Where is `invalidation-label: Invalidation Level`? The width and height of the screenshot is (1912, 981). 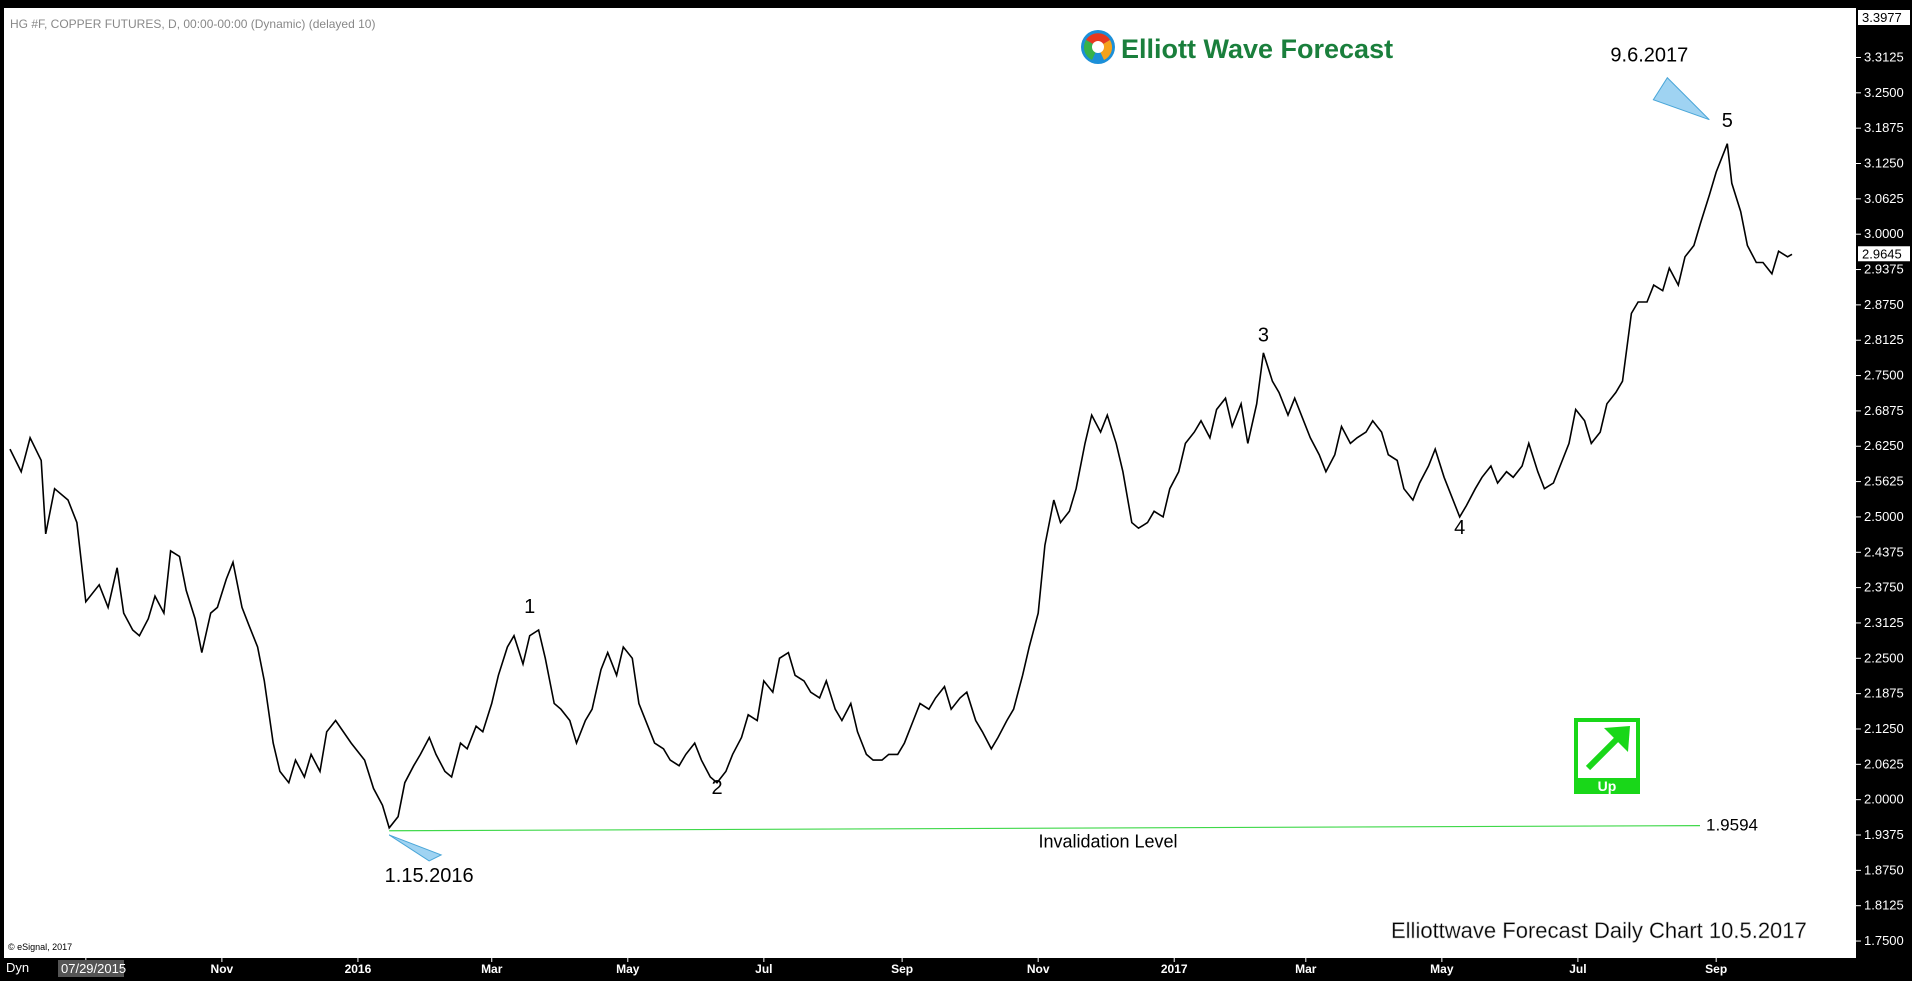
invalidation-label: Invalidation Level is located at coordinates (1107, 842).